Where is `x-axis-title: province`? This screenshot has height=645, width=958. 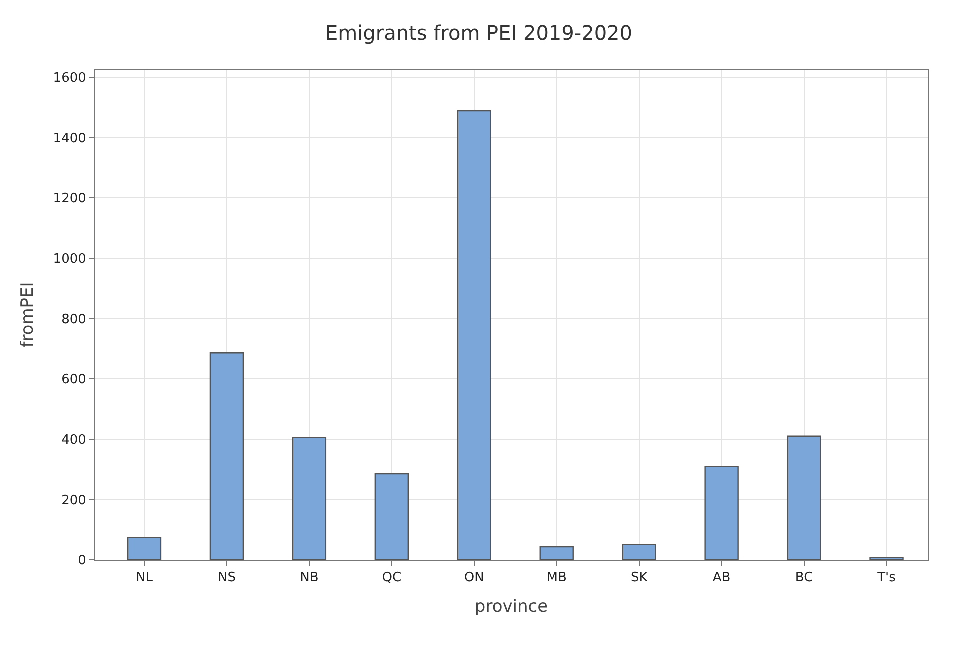
x-axis-title: province is located at coordinates (511, 607).